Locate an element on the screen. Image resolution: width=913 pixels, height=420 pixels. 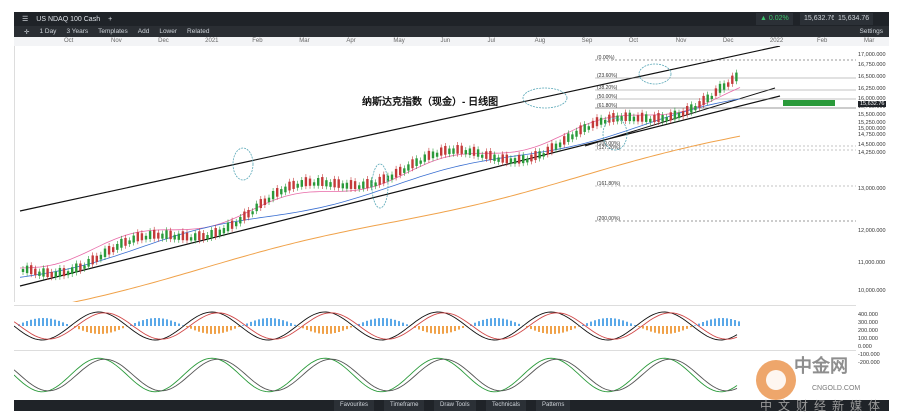
bid-price: 15,632.76 is located at coordinates (820, 19).